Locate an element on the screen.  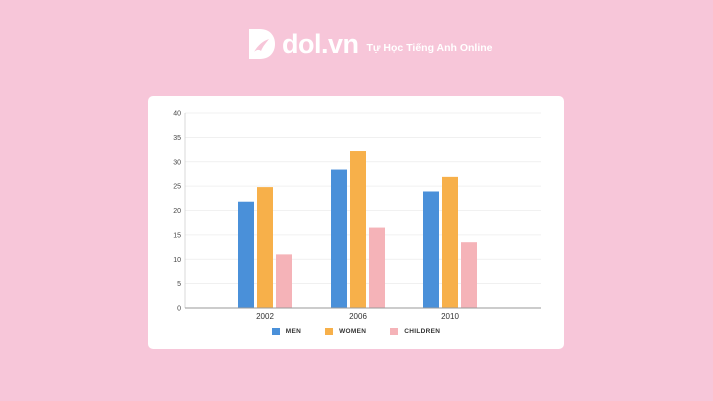
bars is located at coordinates (357, 229).